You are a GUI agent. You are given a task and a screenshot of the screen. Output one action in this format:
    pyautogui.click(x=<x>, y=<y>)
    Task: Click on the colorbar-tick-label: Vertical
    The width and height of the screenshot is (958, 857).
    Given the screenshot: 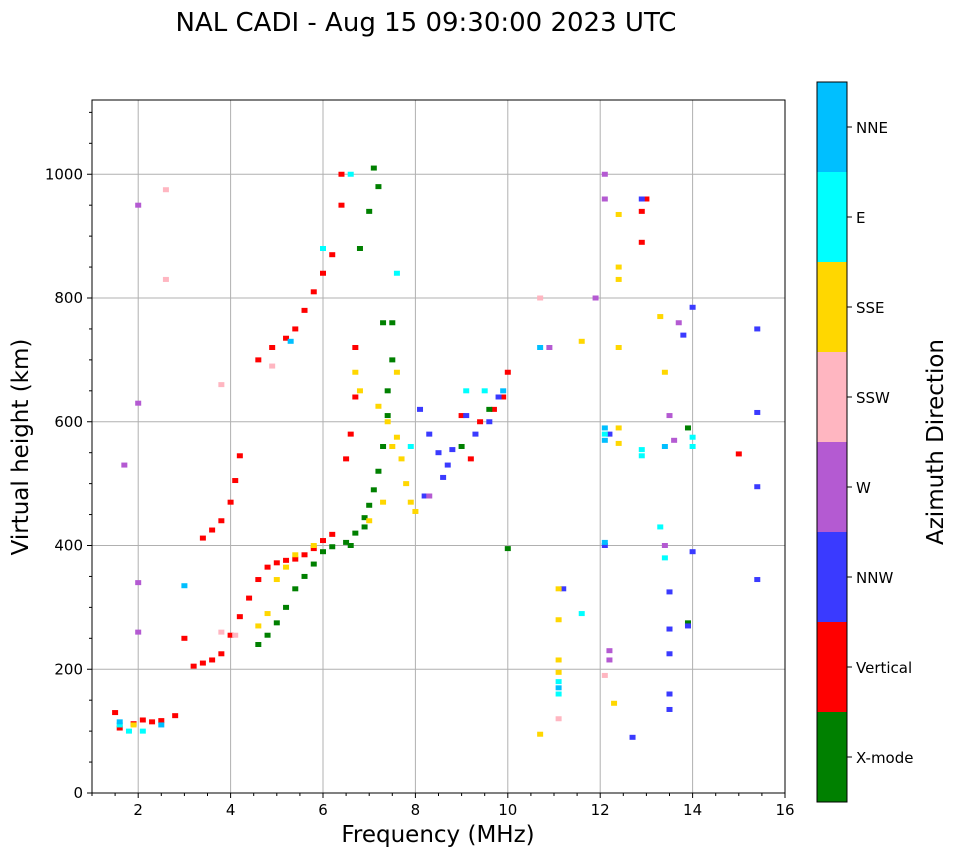 What is the action you would take?
    pyautogui.click(x=884, y=668)
    